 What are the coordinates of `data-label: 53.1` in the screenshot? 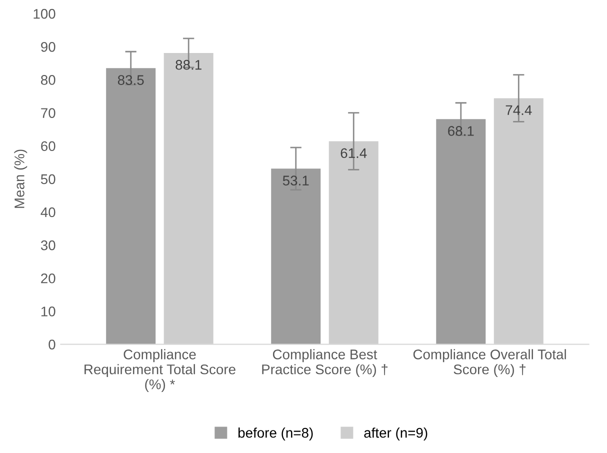 It's located at (295, 181).